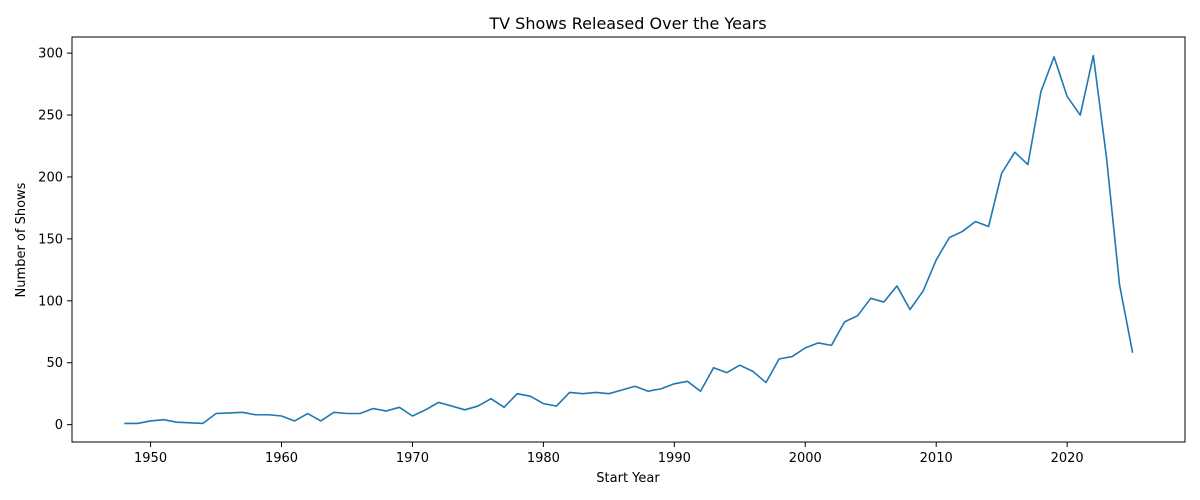  What do you see at coordinates (150, 458) in the screenshot?
I see `x-tick-label: 1950` at bounding box center [150, 458].